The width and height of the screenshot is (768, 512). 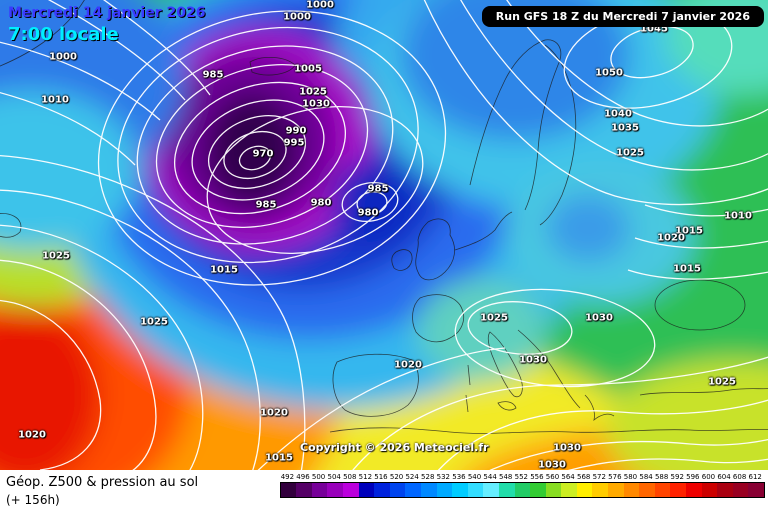 What do you see at coordinates (294, 143) in the screenshot?
I see `pressure-label: 995` at bounding box center [294, 143].